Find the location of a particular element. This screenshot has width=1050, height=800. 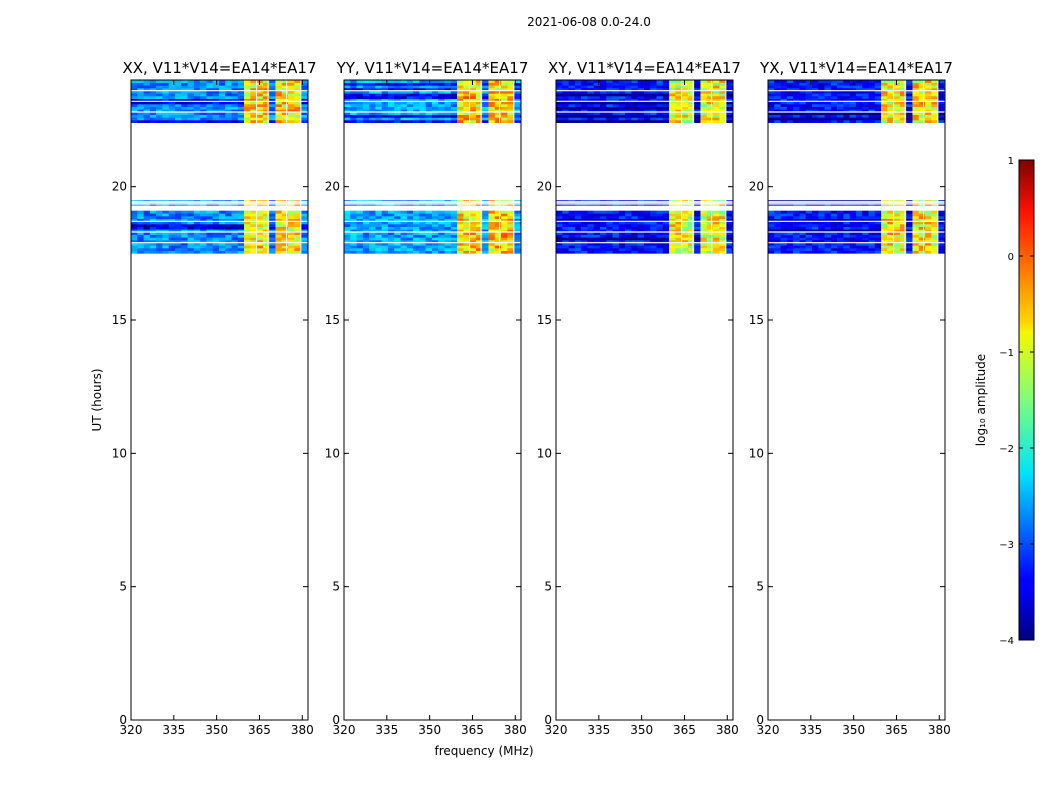

colorbar-tick-label: −3 is located at coordinates (1006, 545).